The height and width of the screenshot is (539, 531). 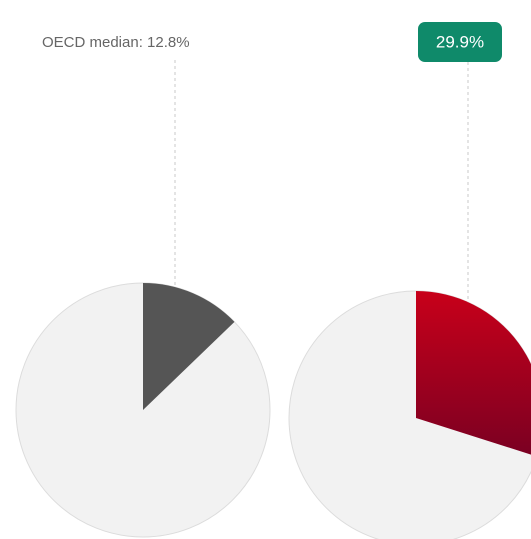 I want to click on value-label: 29.9%, so click(x=460, y=41).